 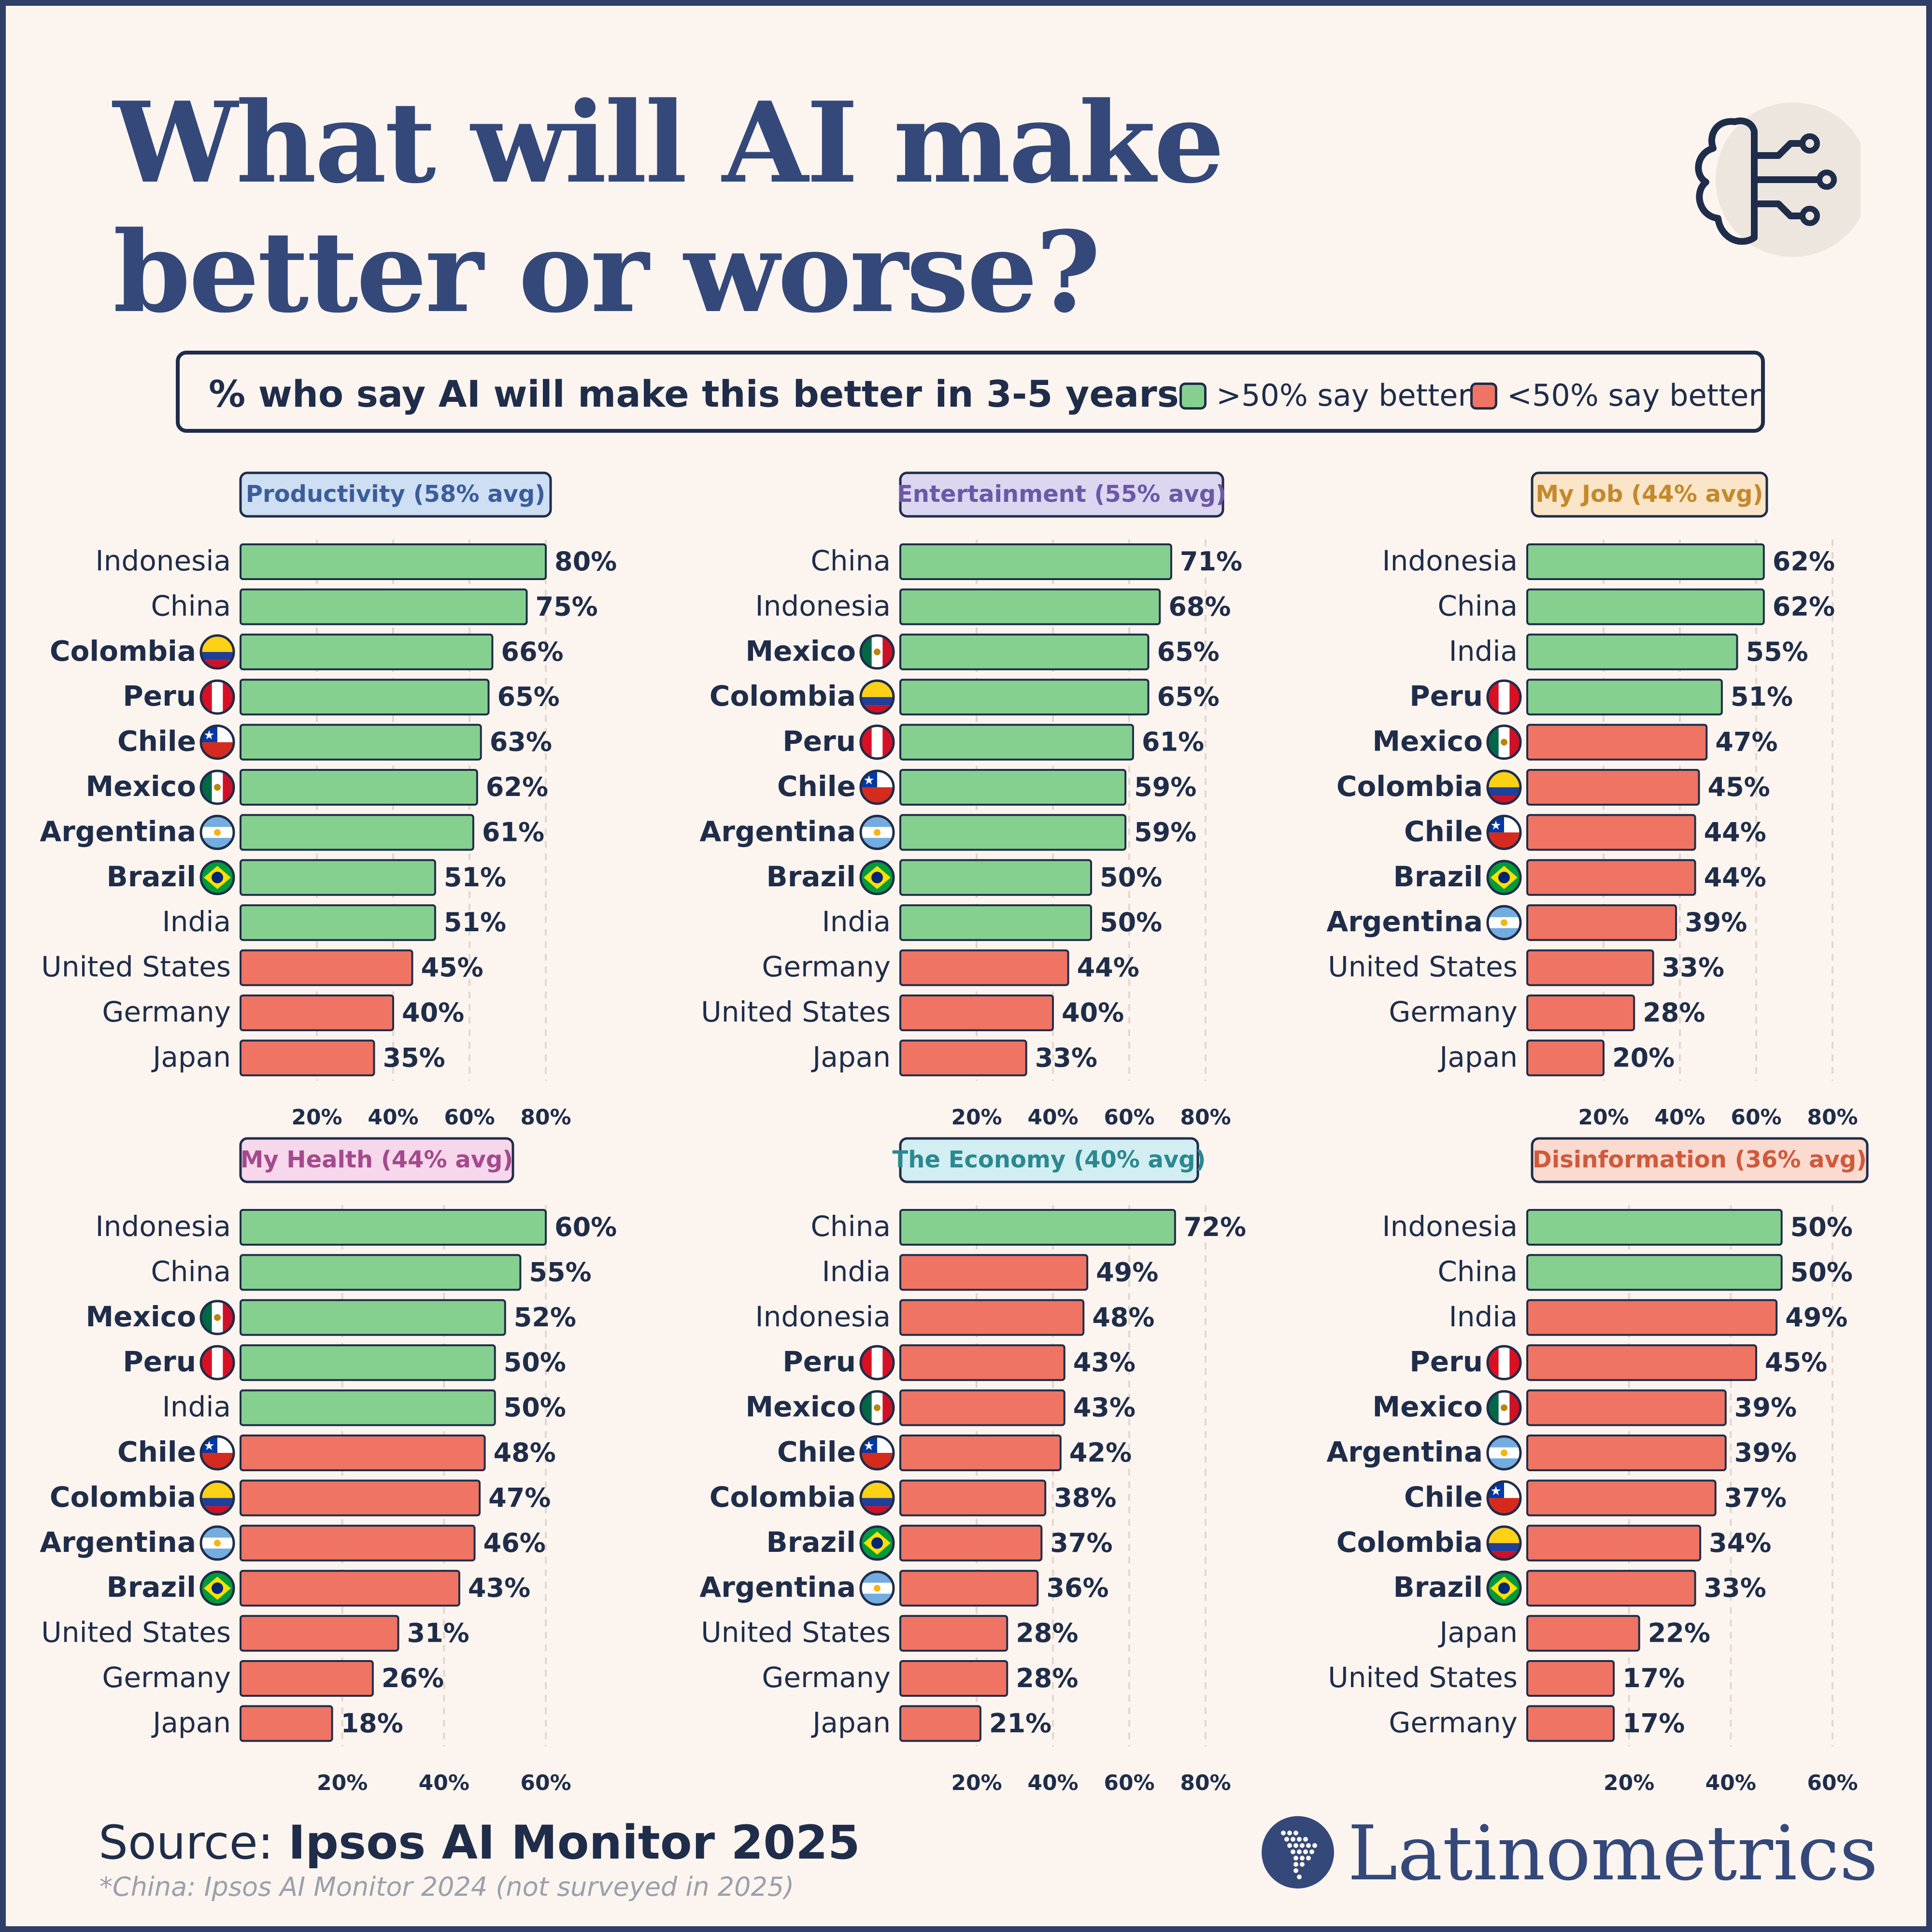 I want to click on chart-title: Productivity (58% avg), so click(x=395, y=494).